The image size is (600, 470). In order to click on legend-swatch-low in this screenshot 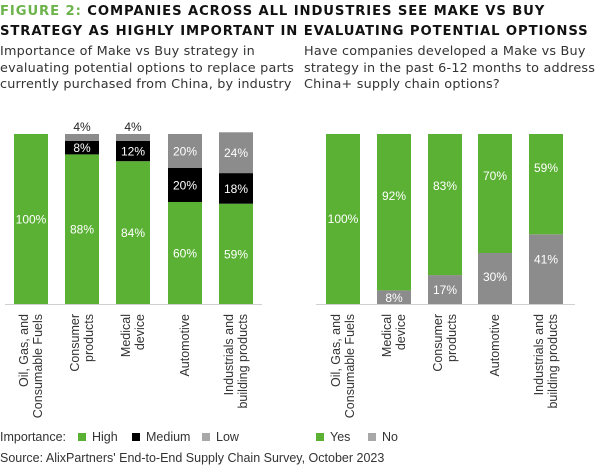, I will do `click(206, 437)`.